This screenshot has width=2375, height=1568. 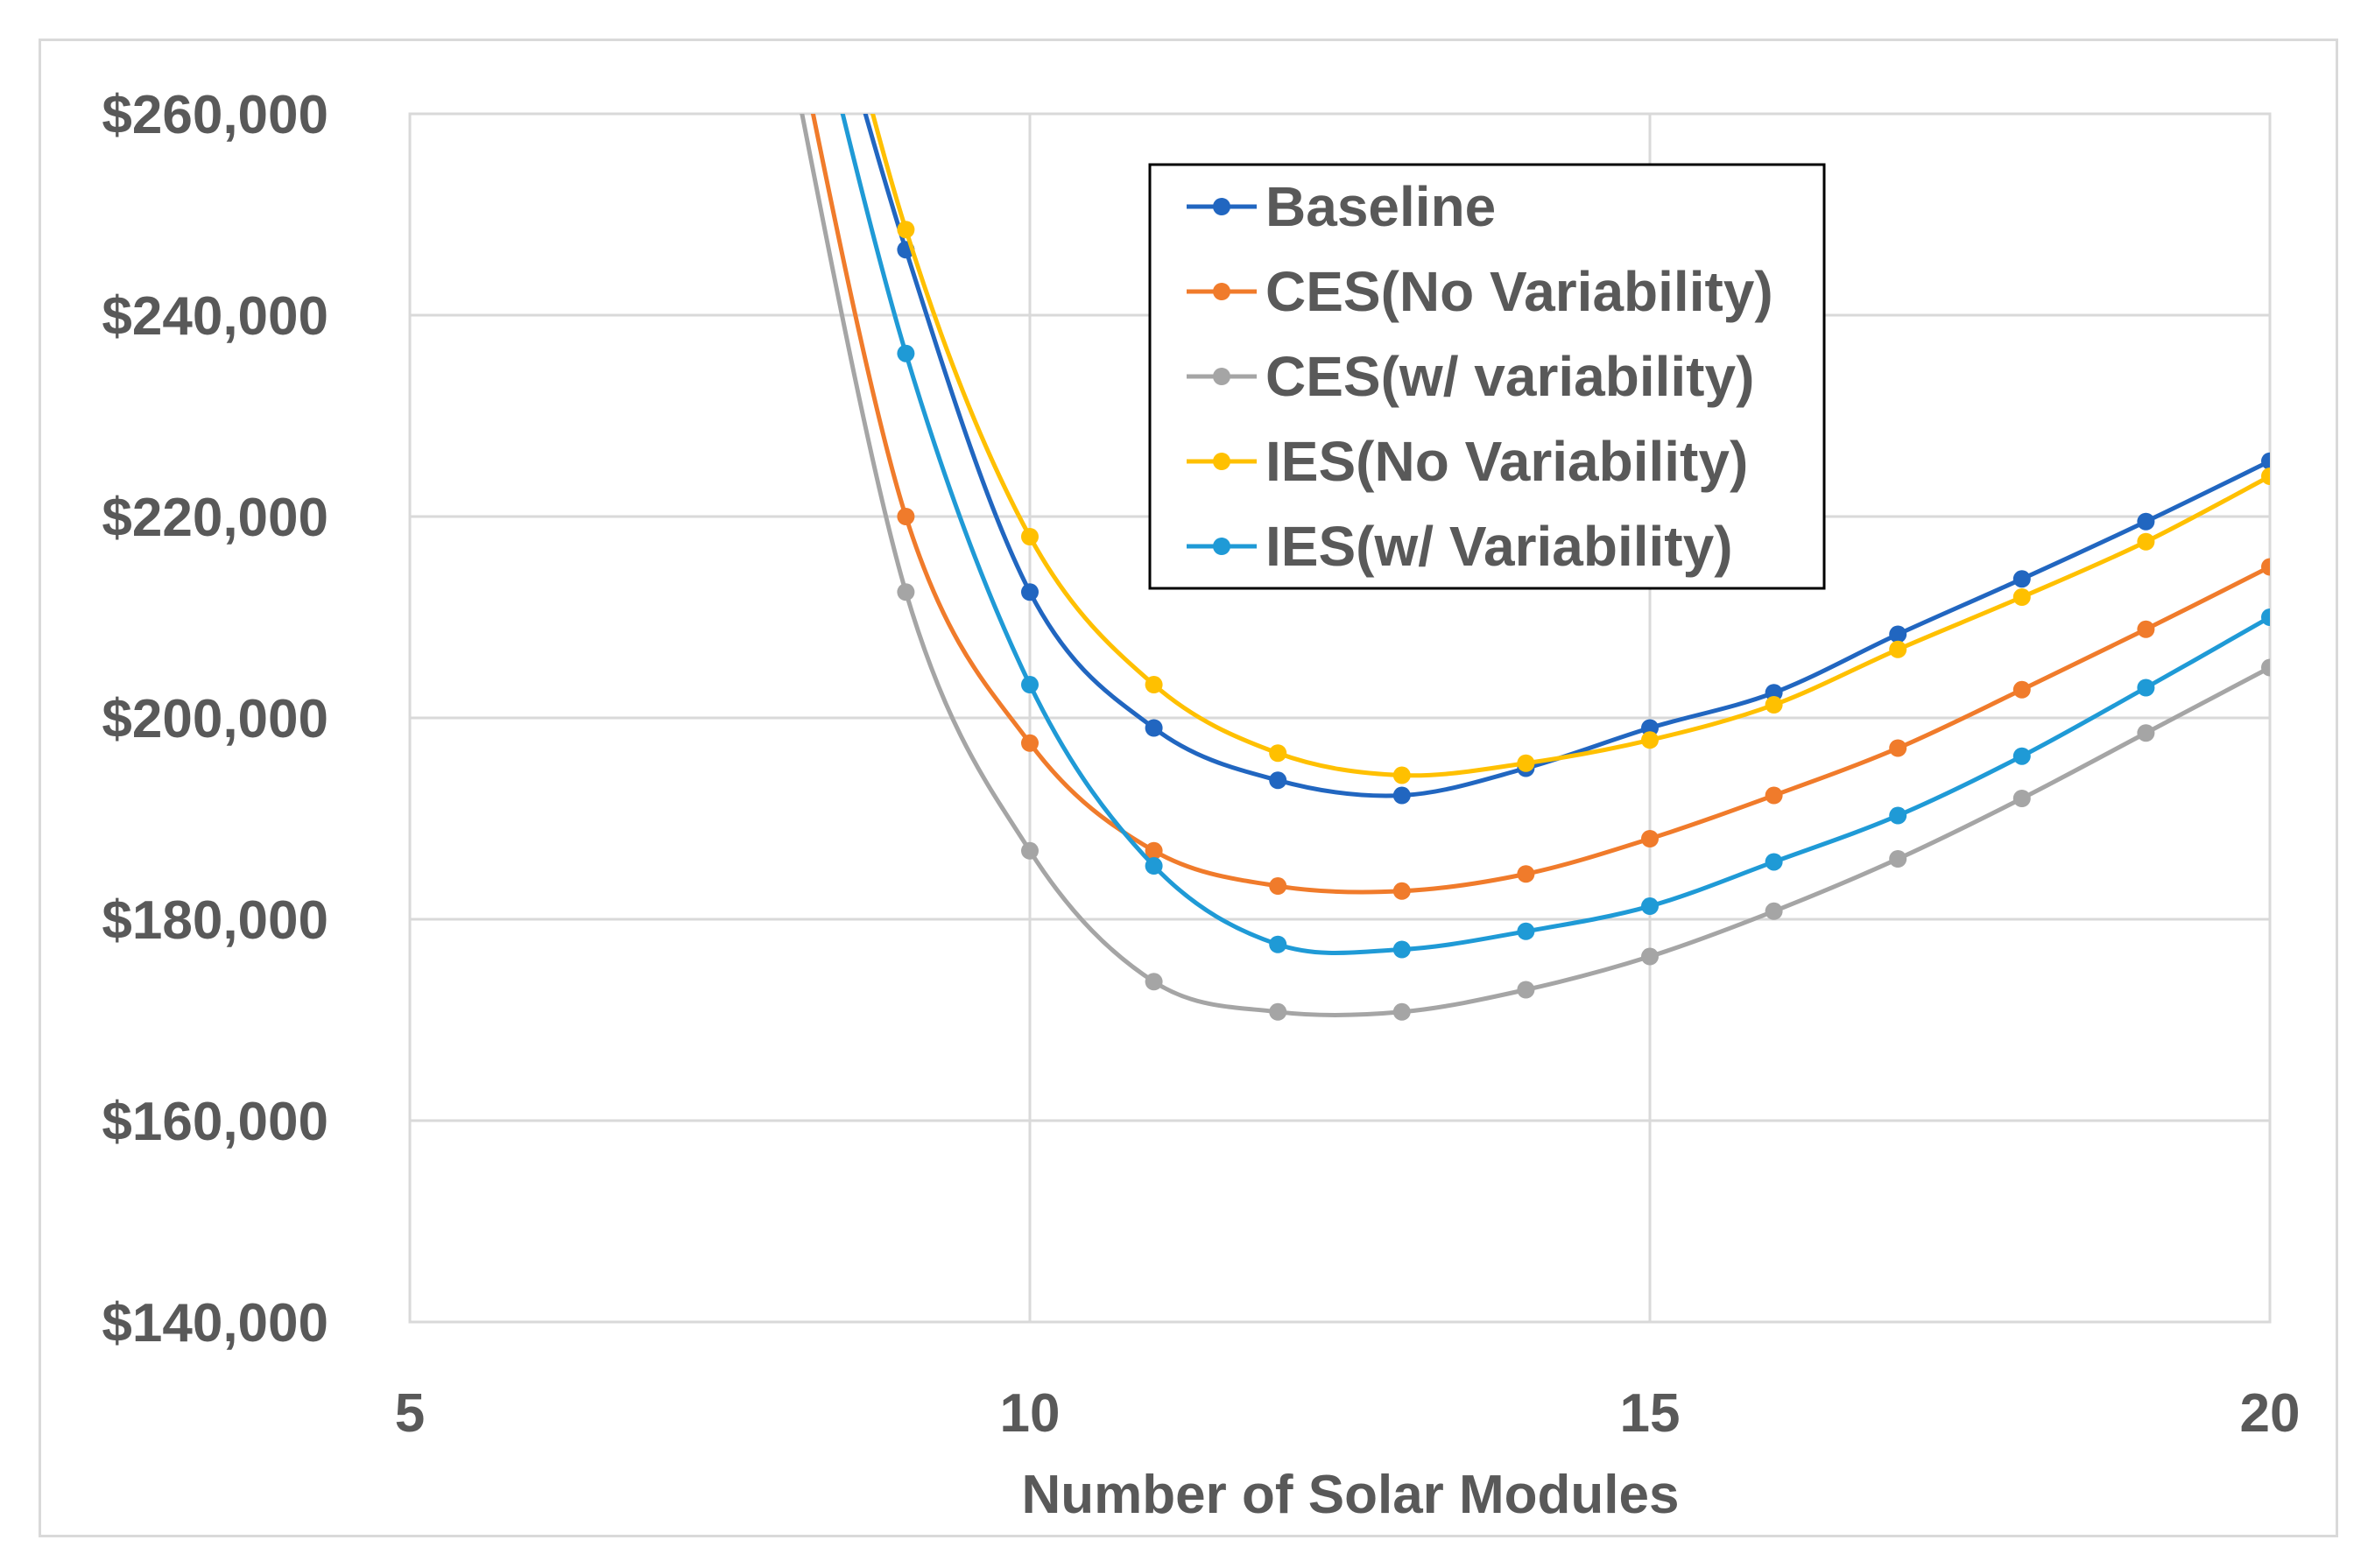 What do you see at coordinates (215, 518) in the screenshot?
I see `y-tick-label: $220,000` at bounding box center [215, 518].